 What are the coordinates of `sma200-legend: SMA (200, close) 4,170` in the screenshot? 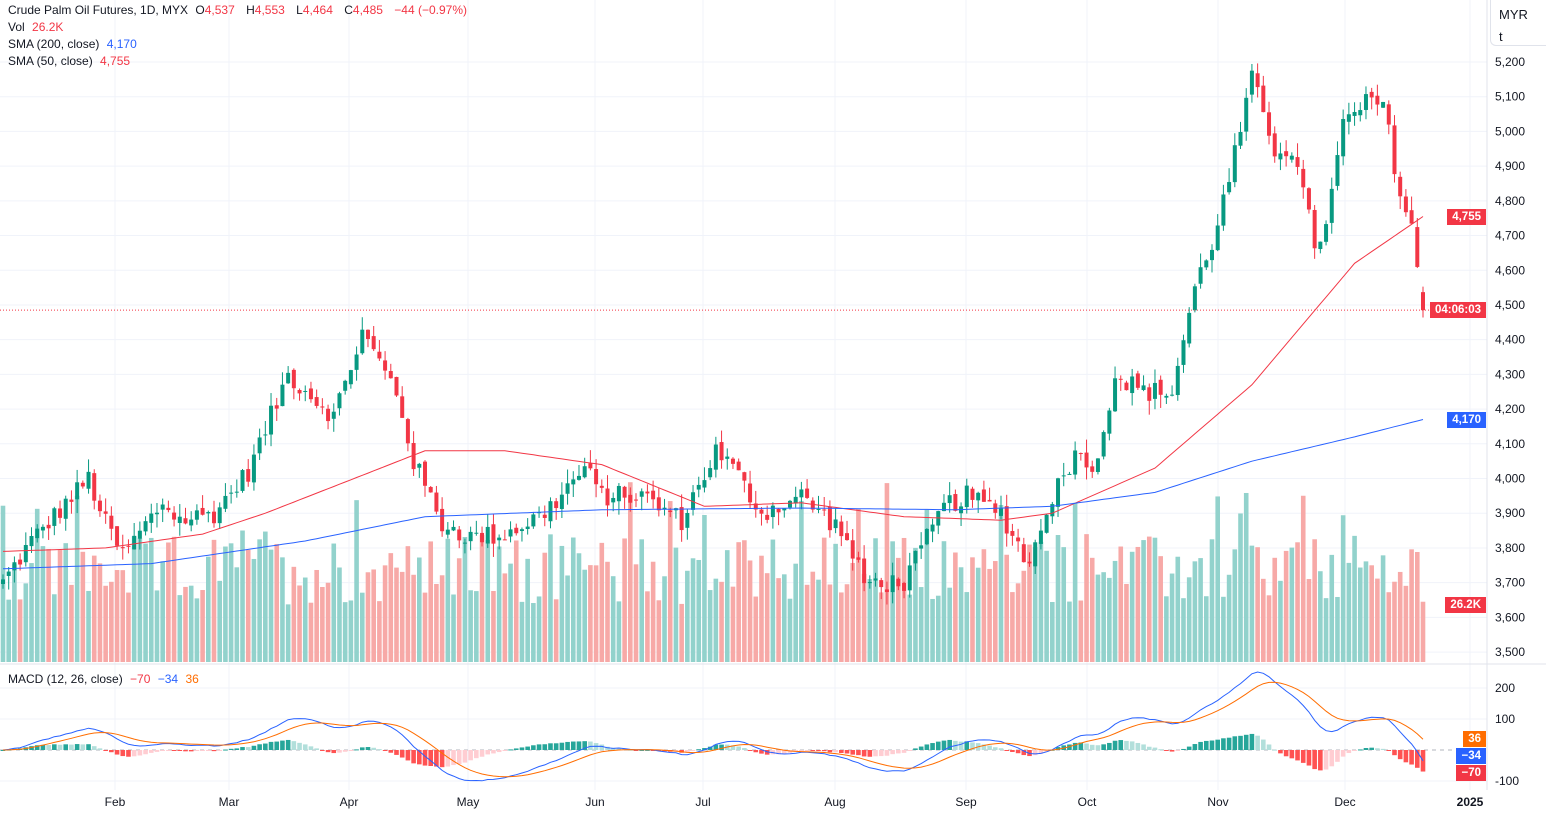 It's located at (72, 44).